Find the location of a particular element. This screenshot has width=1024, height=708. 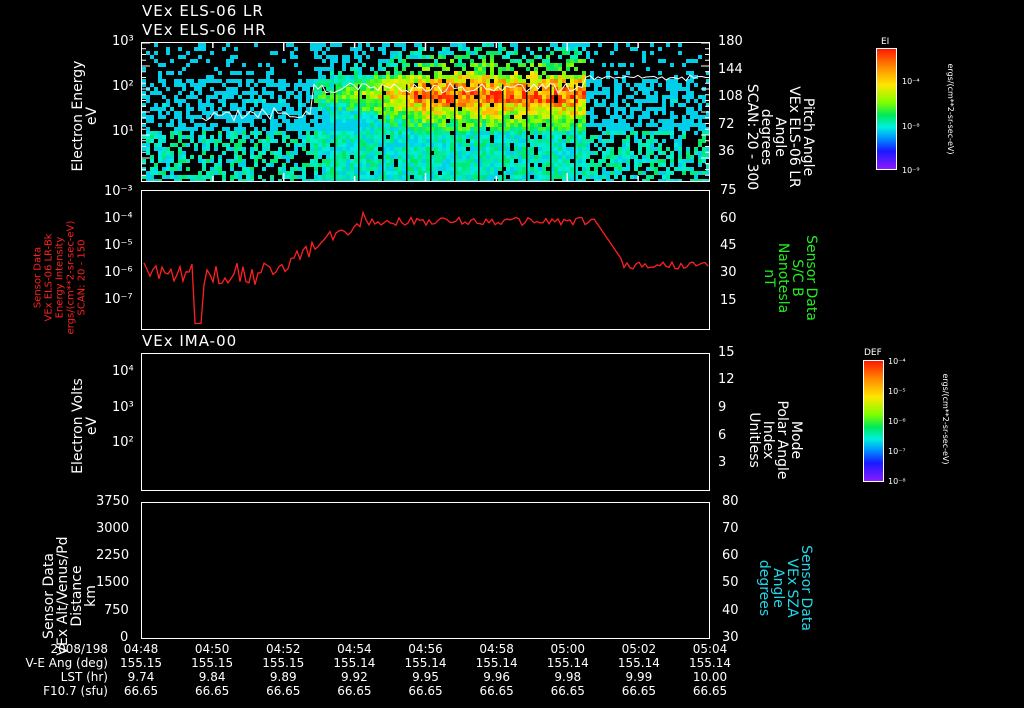

panel-ima-spectrogram is located at coordinates (425, 422).